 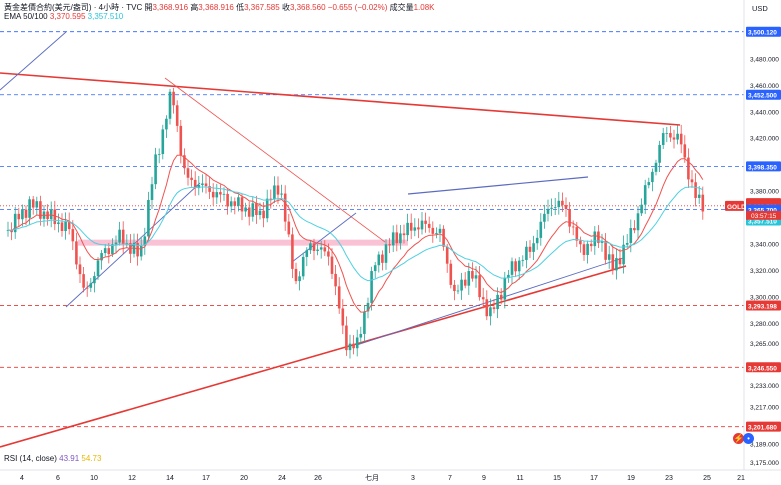 I want to click on y-tick-label: 3,300.000, so click(x=764, y=298).